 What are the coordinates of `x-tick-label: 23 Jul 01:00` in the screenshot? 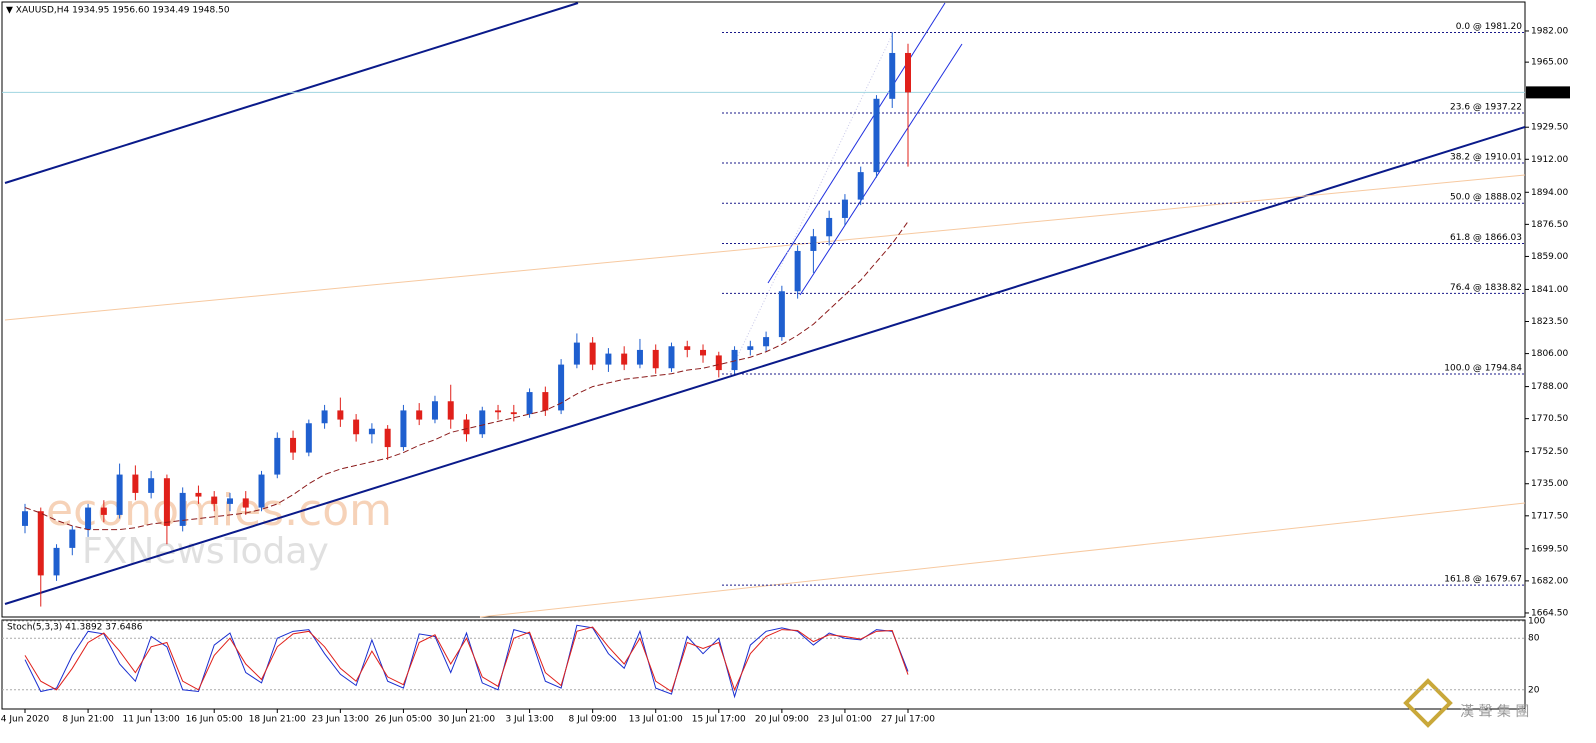 It's located at (845, 720).